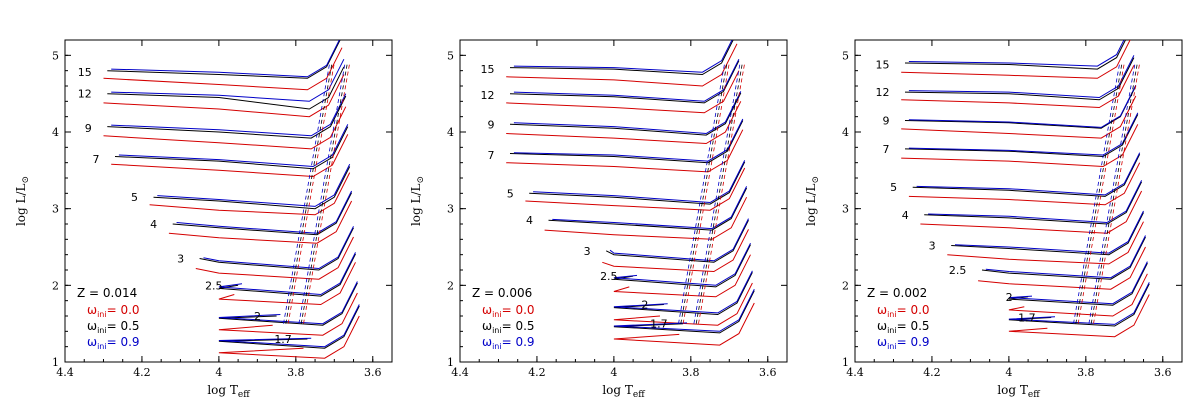  What do you see at coordinates (903, 343) in the screenshot?
I see `legend-entry: ωini= 0.9` at bounding box center [903, 343].